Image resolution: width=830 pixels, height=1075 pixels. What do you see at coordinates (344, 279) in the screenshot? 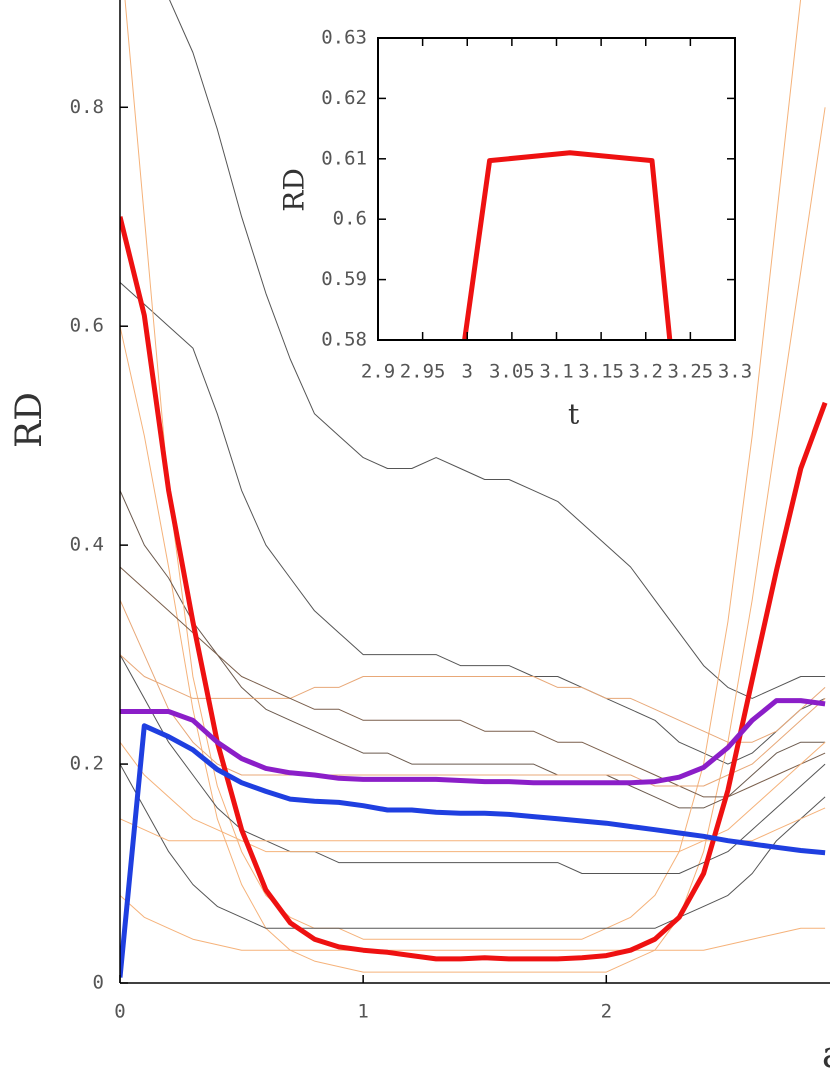
I see `y-tick-label: 0.59` at bounding box center [344, 279].